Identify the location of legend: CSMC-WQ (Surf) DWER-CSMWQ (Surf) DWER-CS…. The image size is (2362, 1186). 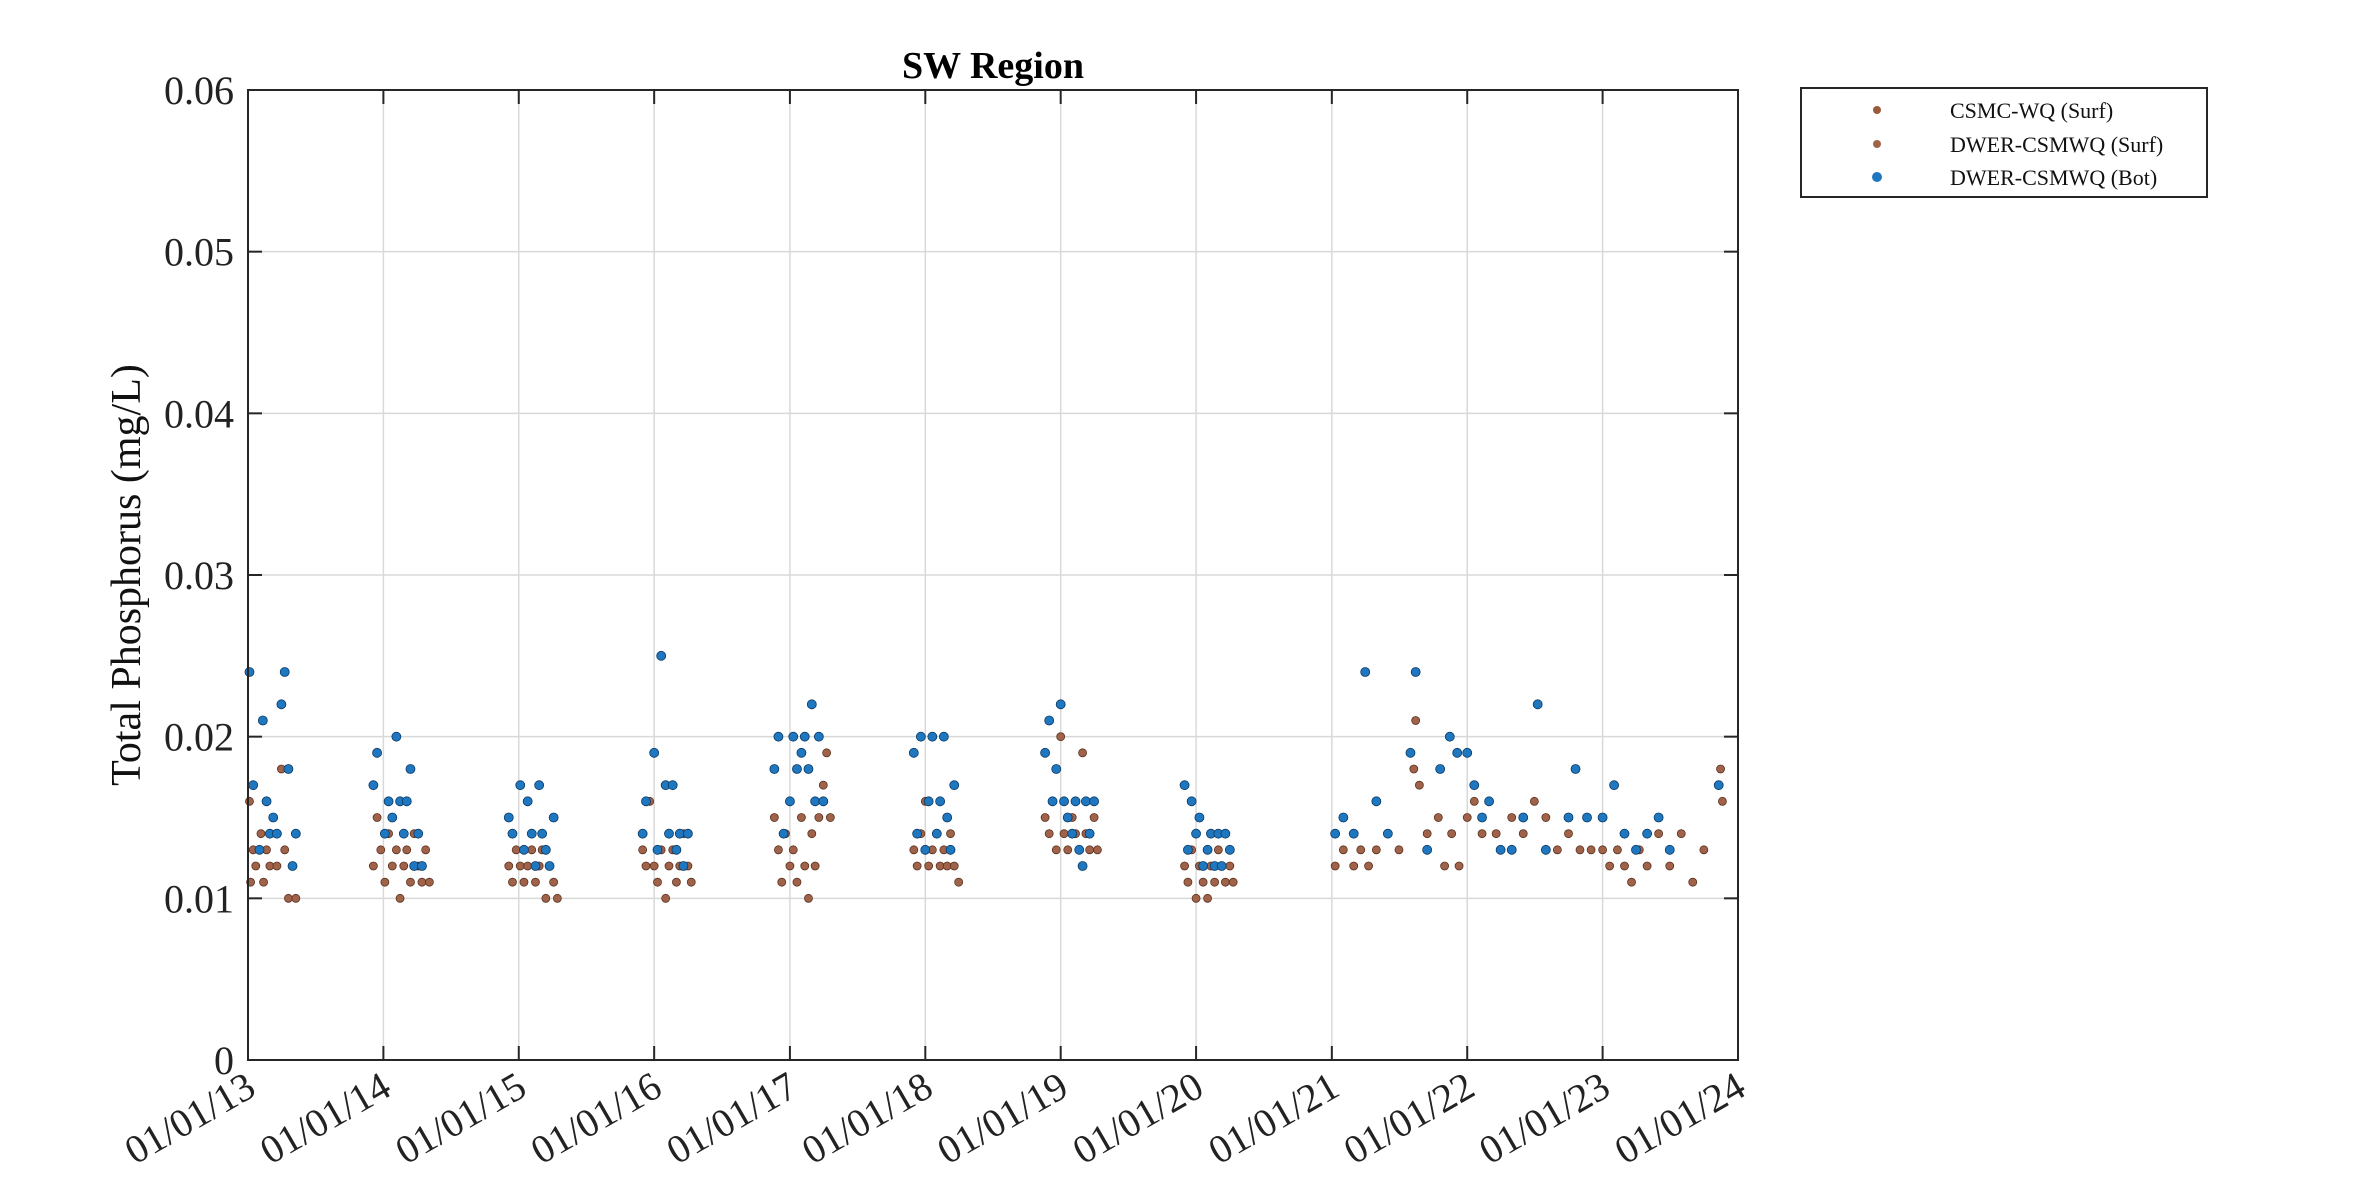
(2004, 142).